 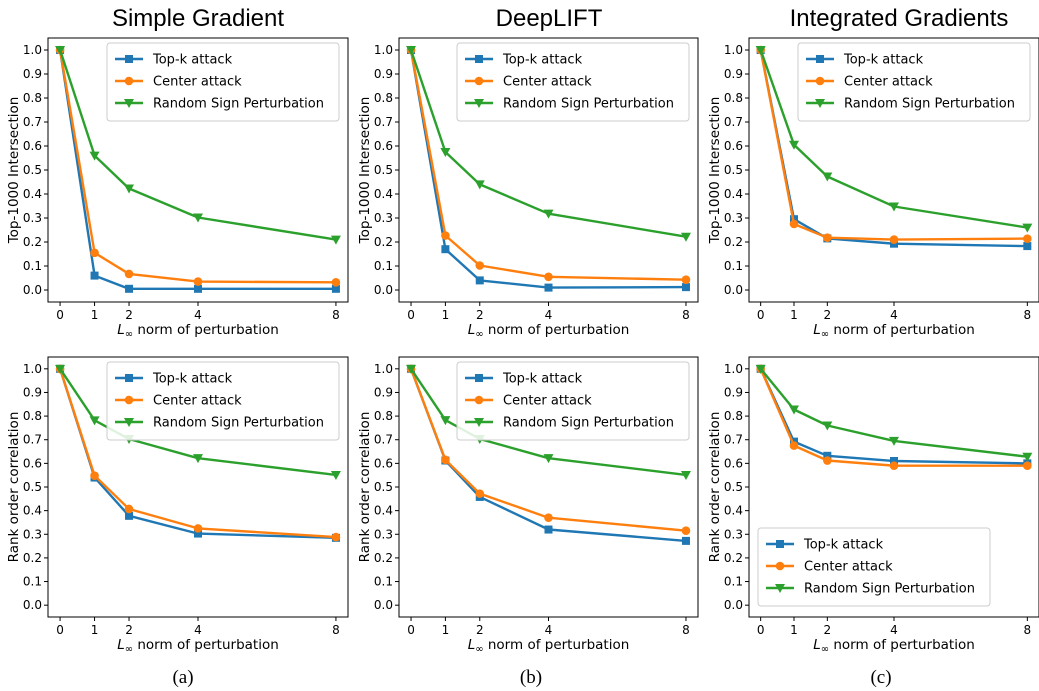 I want to click on caption-c: (c), so click(x=880, y=677).